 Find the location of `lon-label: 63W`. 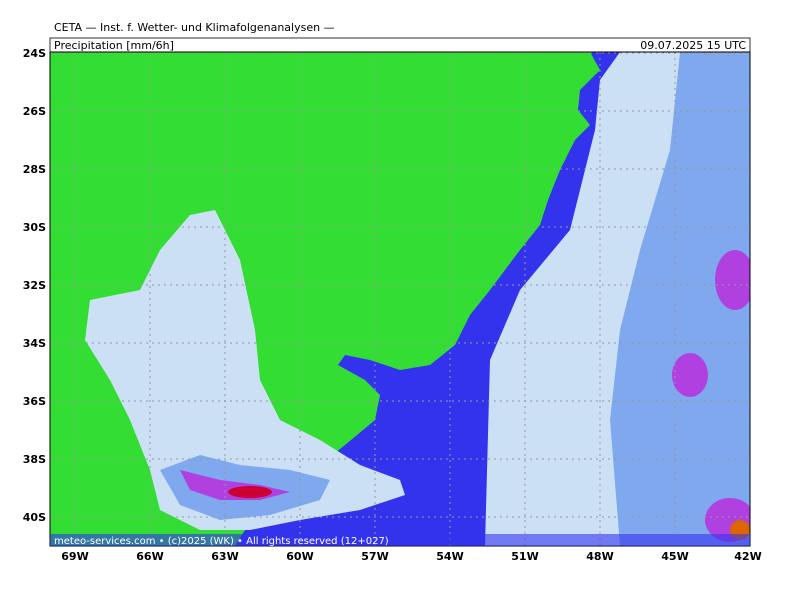

lon-label: 63W is located at coordinates (224, 556).